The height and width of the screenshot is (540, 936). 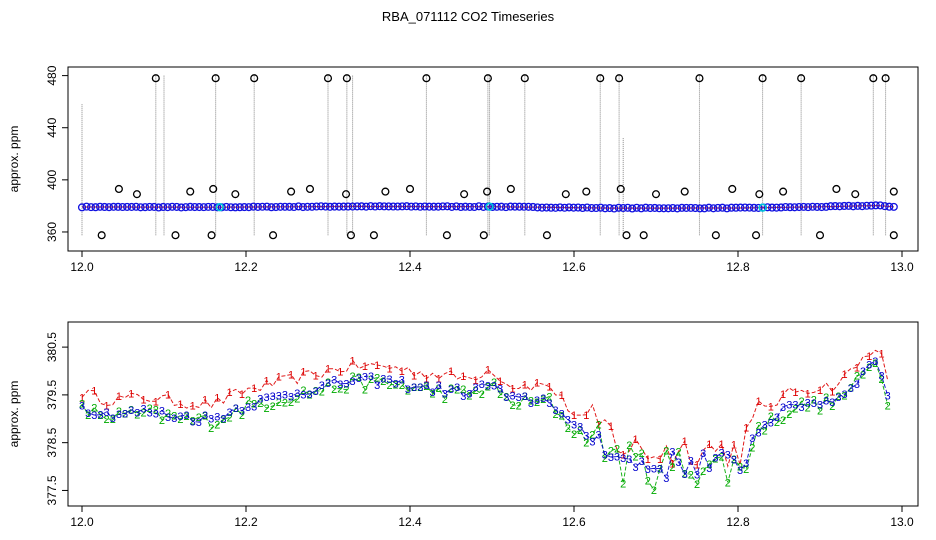 I want to click on x-tick-label: 12.0, so click(x=82, y=522).